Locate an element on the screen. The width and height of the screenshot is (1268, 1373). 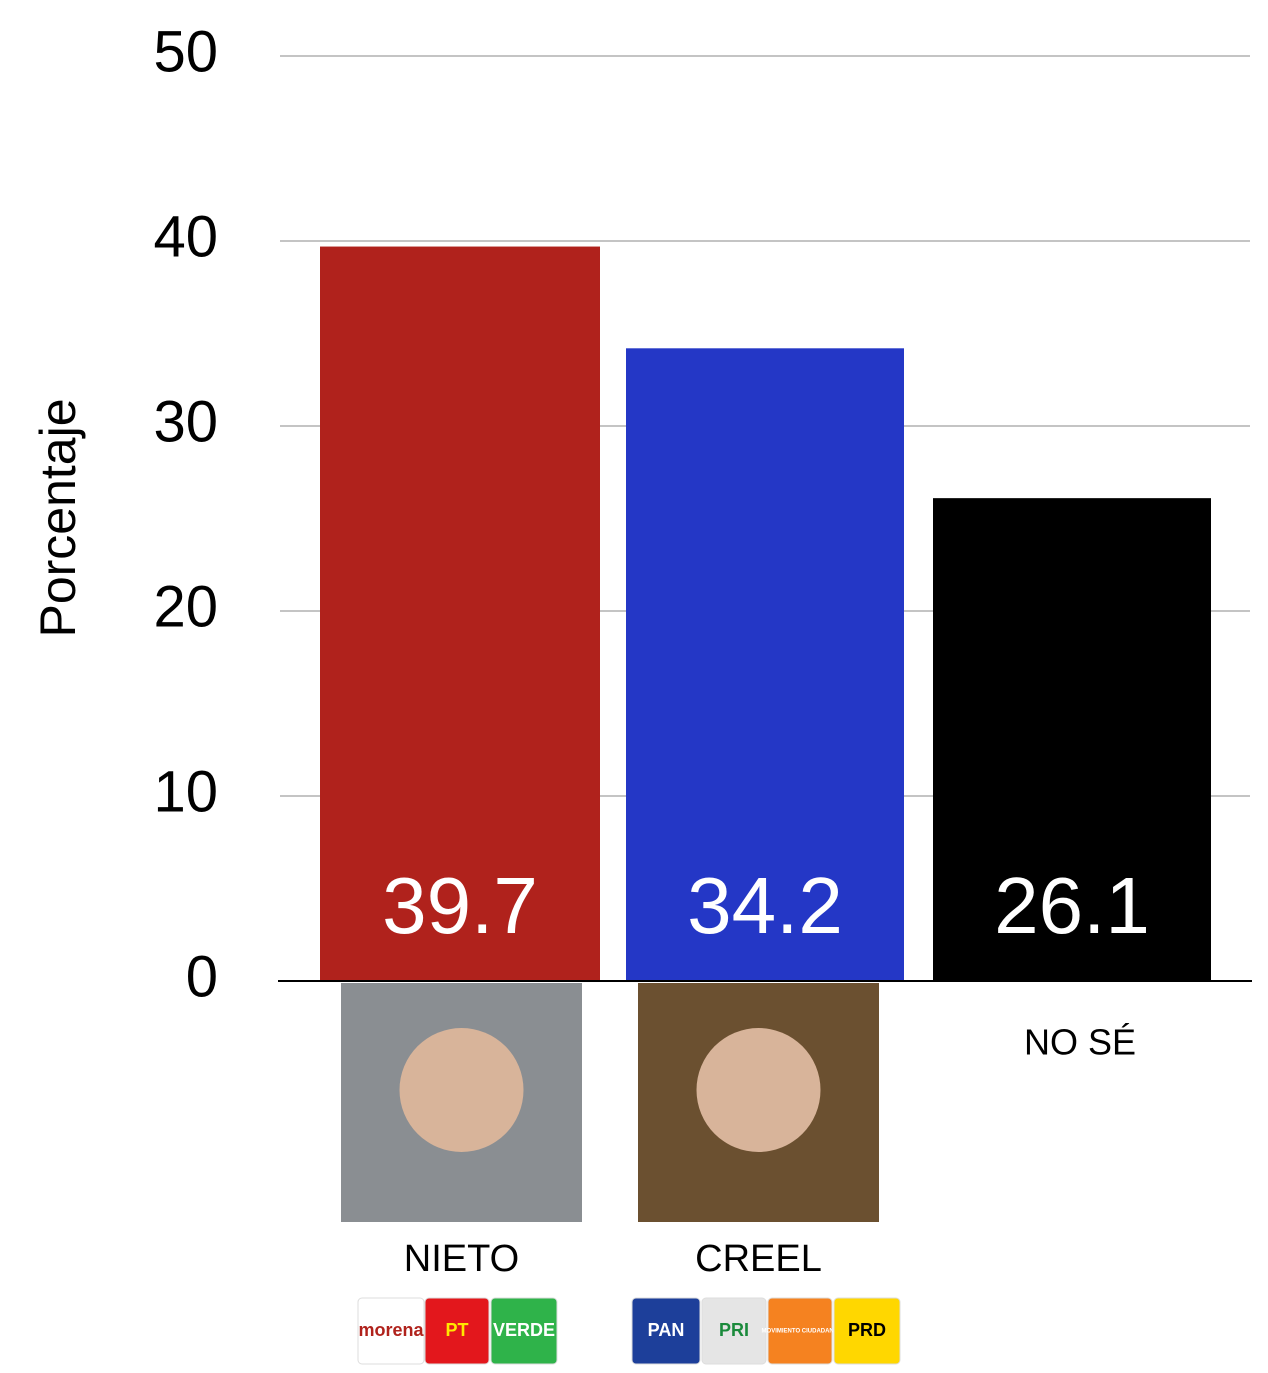
party-logo-text: PT is located at coordinates (456, 1330).